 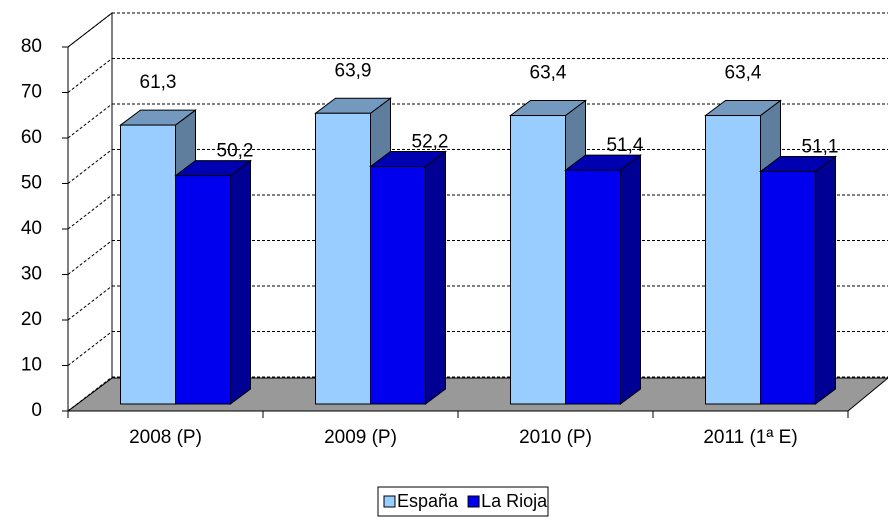 What do you see at coordinates (31, 92) in the screenshot?
I see `y-tick-label: 70` at bounding box center [31, 92].